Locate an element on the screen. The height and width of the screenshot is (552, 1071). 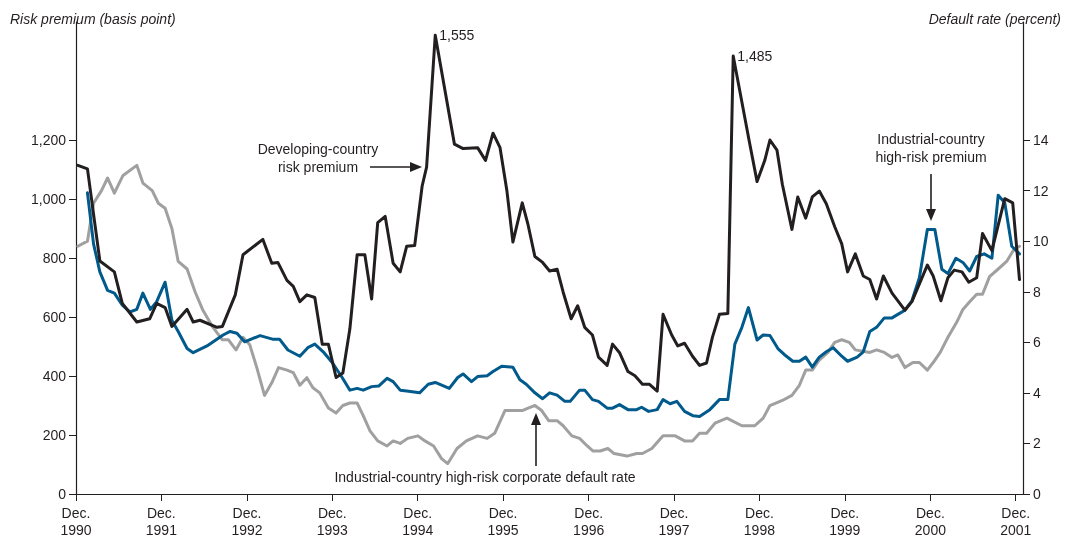
y-tick-label: 200 is located at coordinates (54, 435).